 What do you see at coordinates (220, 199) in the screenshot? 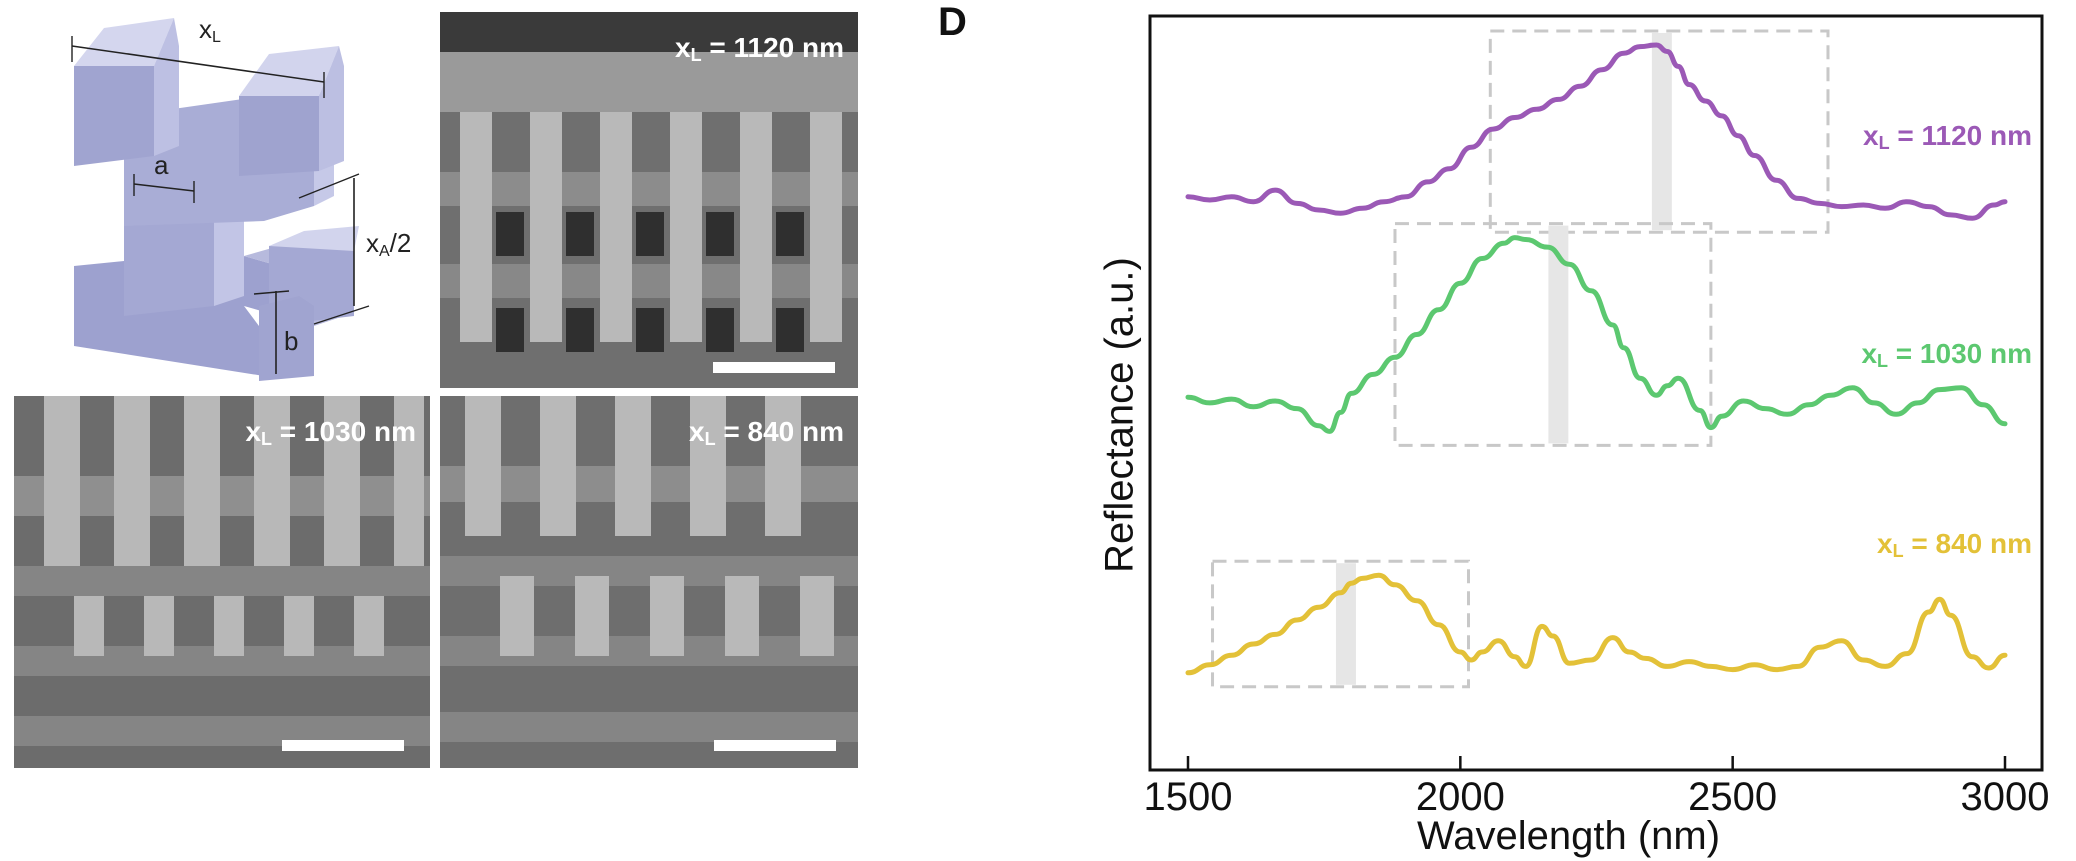
I see `schematic-drawing` at bounding box center [220, 199].